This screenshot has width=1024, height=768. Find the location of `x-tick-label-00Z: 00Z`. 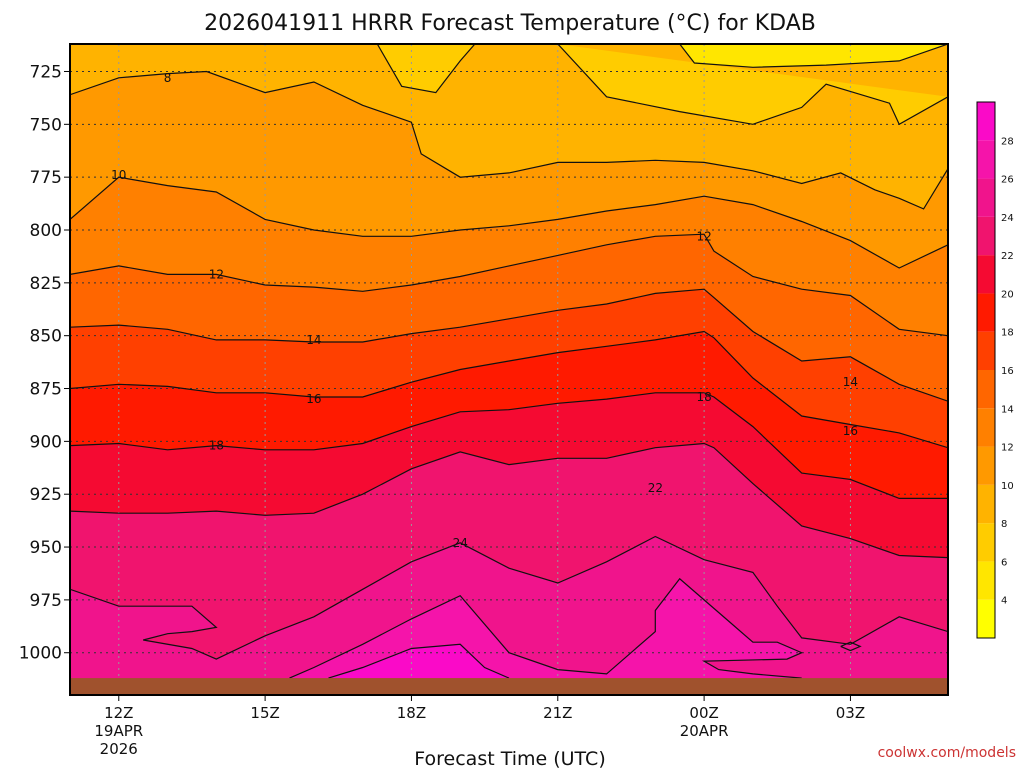

x-tick-label-00Z: 00Z is located at coordinates (703, 713).